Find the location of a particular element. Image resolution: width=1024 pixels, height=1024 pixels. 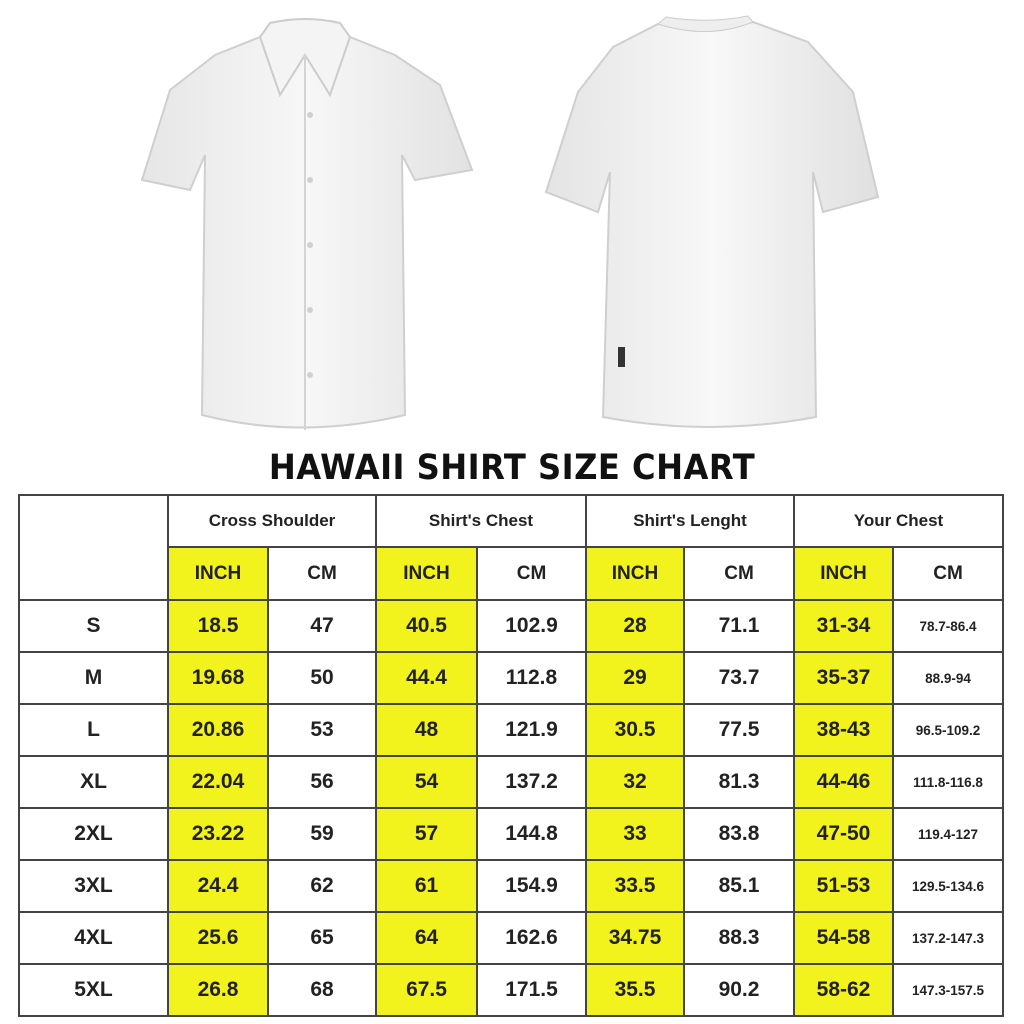

value-cell: 111.8-116.8 is located at coordinates (948, 782).